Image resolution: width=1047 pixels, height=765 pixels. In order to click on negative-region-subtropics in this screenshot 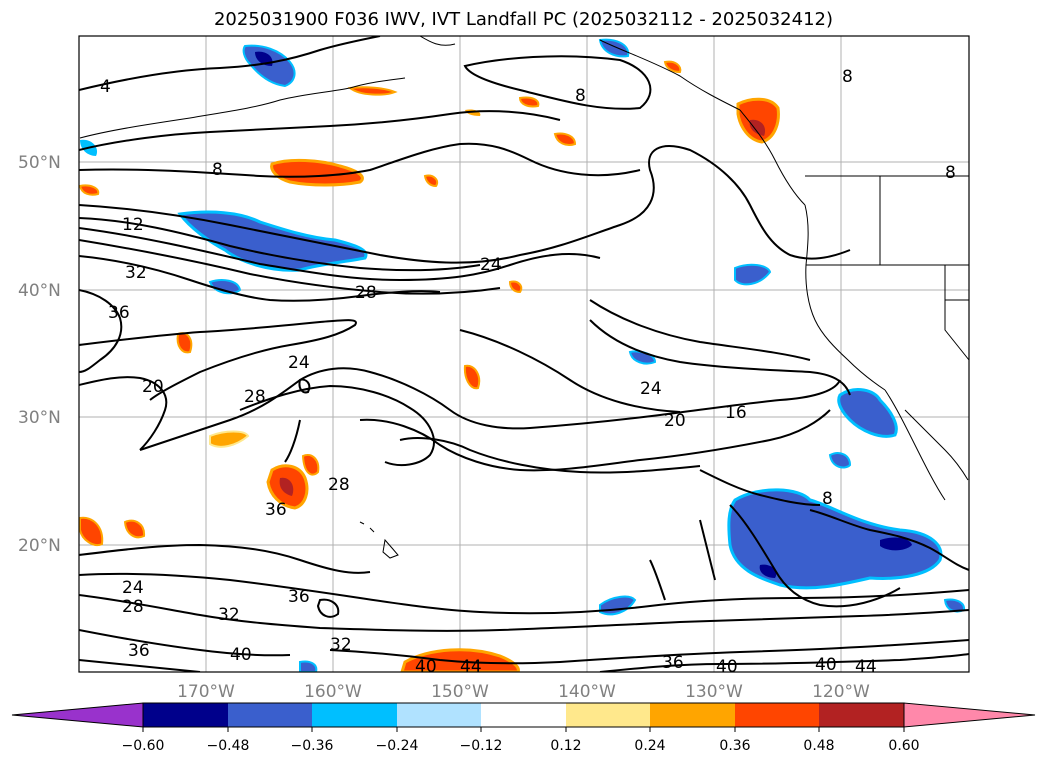, I will do `click(835, 539)`.